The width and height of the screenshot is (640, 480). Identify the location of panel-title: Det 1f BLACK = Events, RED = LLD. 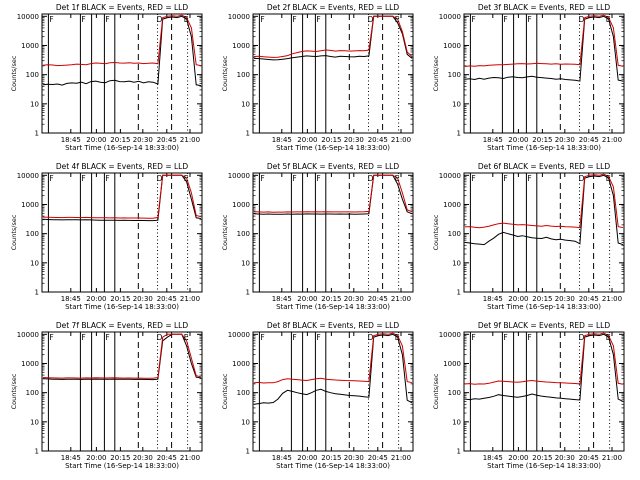
(122, 7).